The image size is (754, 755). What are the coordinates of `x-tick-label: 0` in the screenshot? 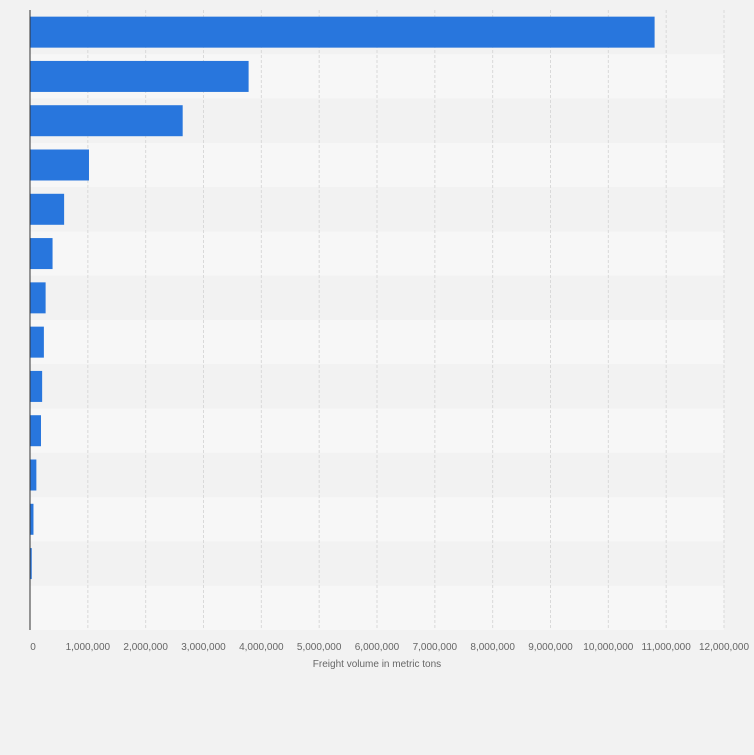 It's located at (33, 647).